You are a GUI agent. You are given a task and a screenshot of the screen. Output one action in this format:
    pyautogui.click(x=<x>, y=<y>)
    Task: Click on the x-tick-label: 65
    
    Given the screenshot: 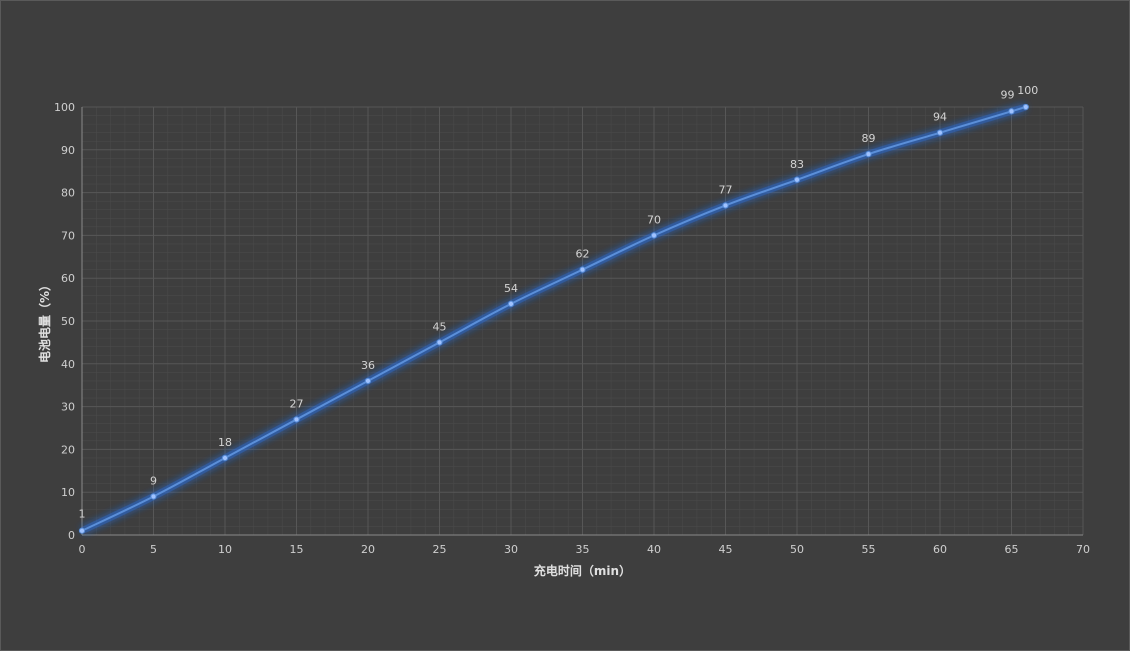 What is the action you would take?
    pyautogui.click(x=1012, y=549)
    